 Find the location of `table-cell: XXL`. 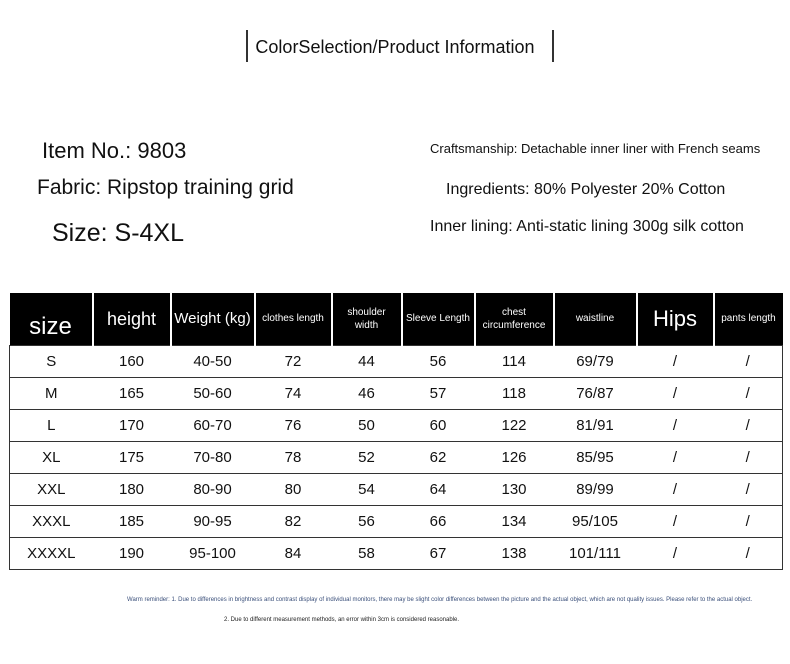

table-cell: XXL is located at coordinates (51, 489).